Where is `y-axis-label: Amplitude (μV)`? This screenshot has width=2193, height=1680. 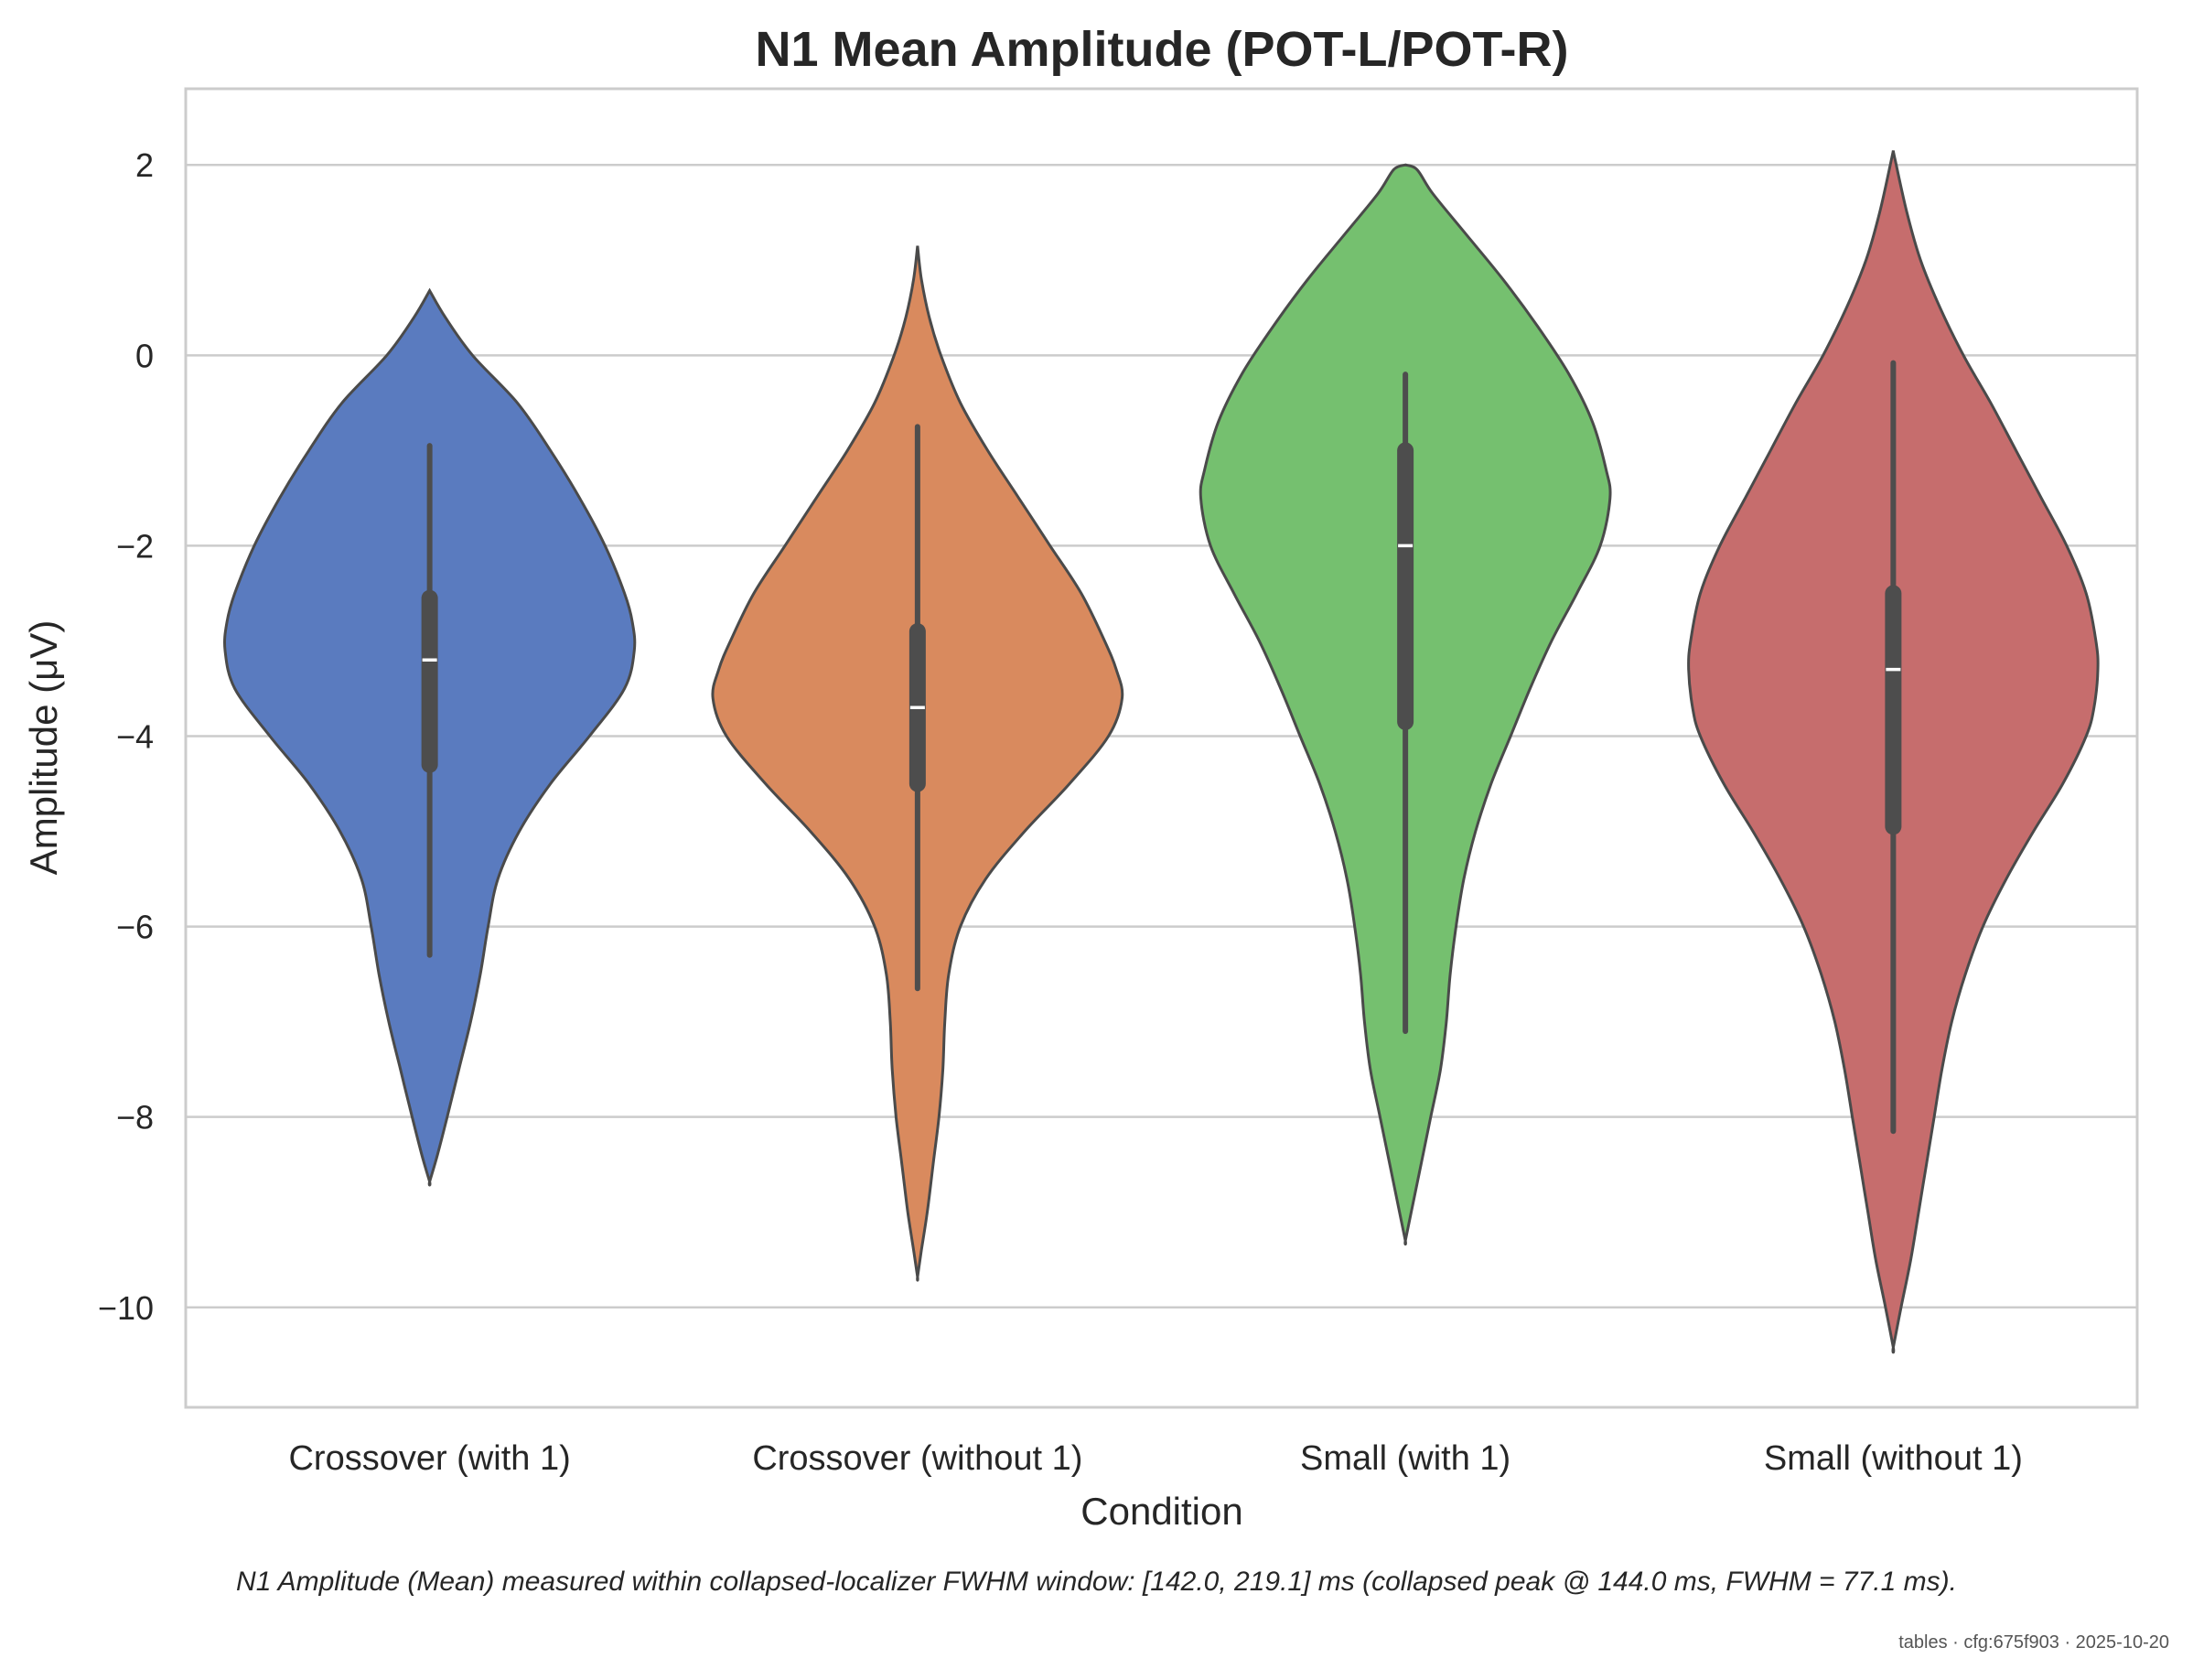 y-axis-label: Amplitude (μV) is located at coordinates (43, 748).